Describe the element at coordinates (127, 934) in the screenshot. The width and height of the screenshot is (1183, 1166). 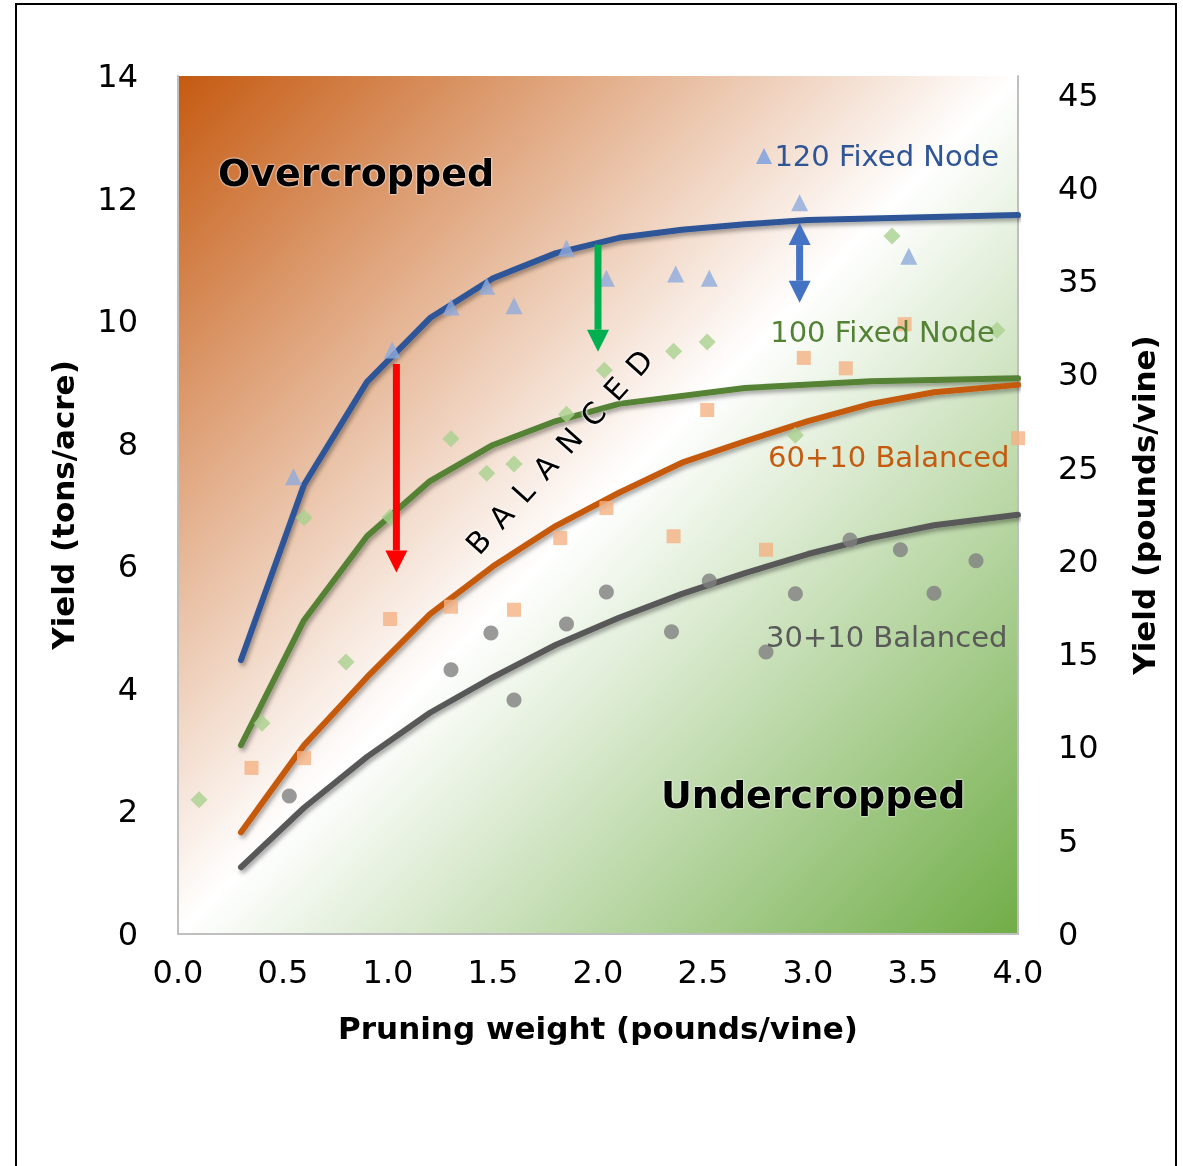
I see `y-tick-label: 0` at that location.